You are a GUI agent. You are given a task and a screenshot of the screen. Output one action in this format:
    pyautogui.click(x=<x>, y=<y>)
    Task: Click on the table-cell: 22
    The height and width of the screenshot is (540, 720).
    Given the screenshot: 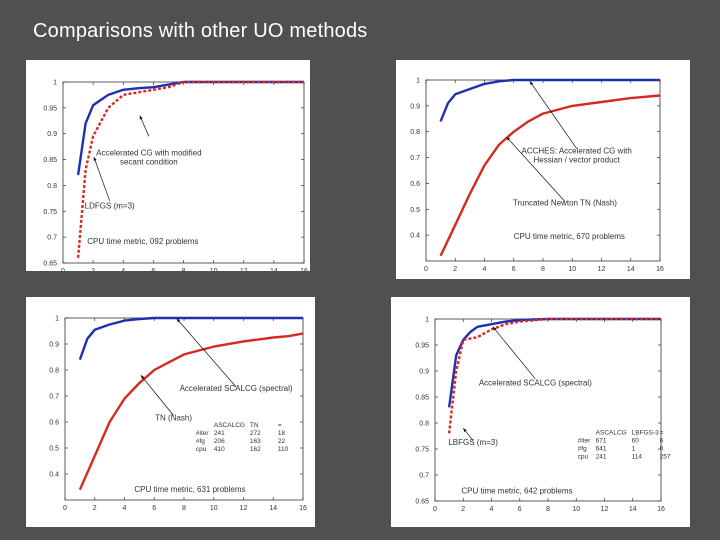 What is the action you would take?
    pyautogui.click(x=282, y=441)
    